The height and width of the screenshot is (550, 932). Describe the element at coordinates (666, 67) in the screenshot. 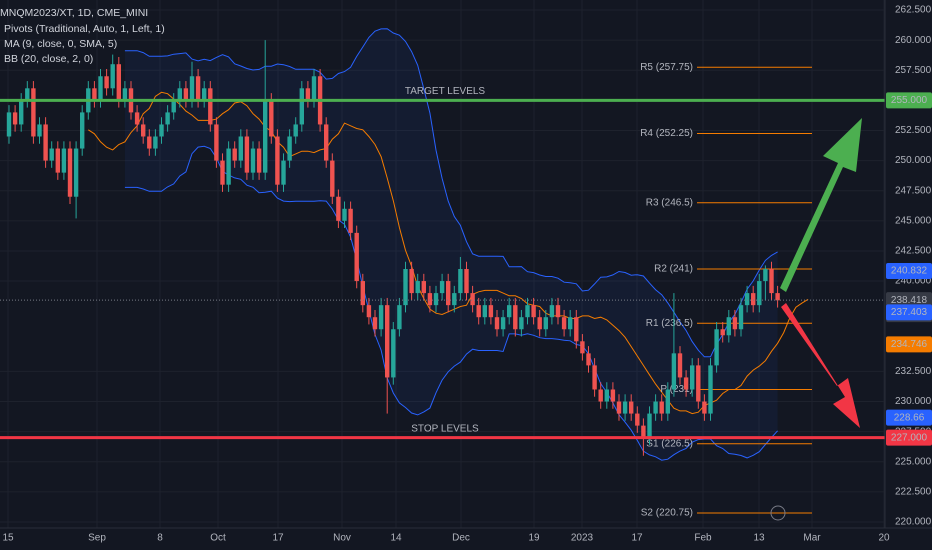

I see `pivot-label: R5 (257.75)` at that location.